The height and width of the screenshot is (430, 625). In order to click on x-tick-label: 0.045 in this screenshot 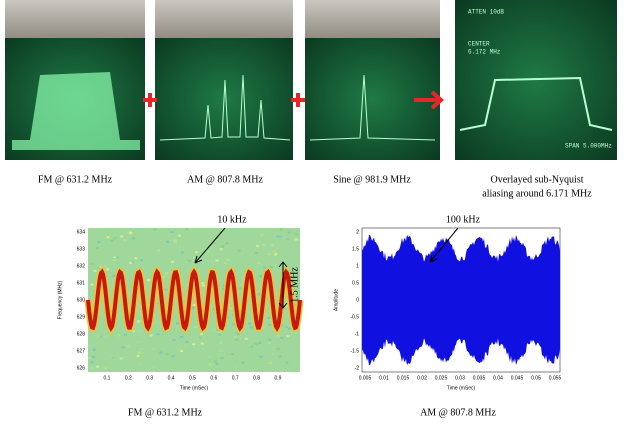, I will do `click(517, 378)`.